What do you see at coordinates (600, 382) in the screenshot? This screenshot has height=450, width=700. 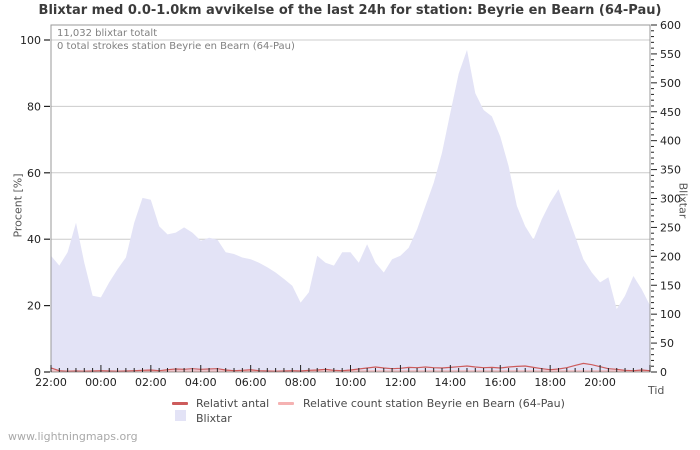 I see `x-tick-label: 20:00` at bounding box center [600, 382].